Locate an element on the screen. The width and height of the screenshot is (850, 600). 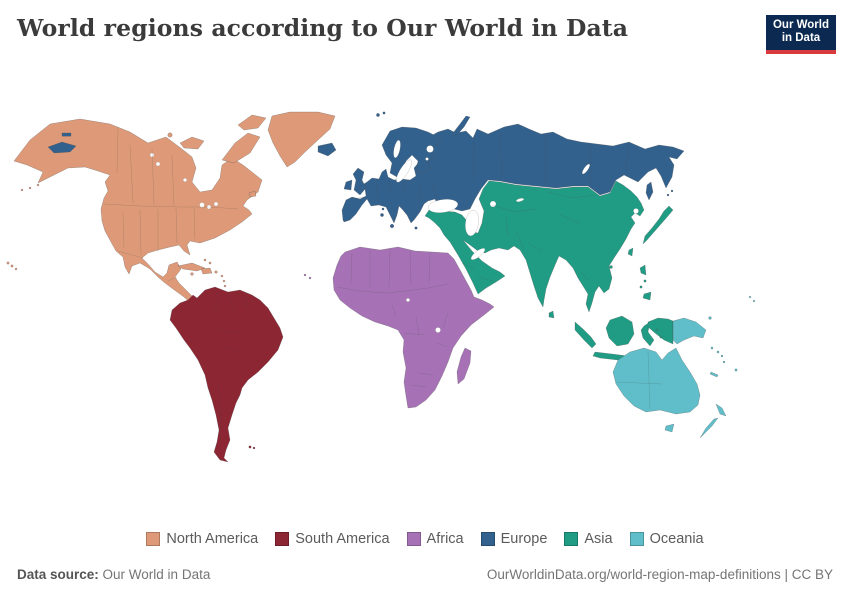
corsica is located at coordinates (383, 209).